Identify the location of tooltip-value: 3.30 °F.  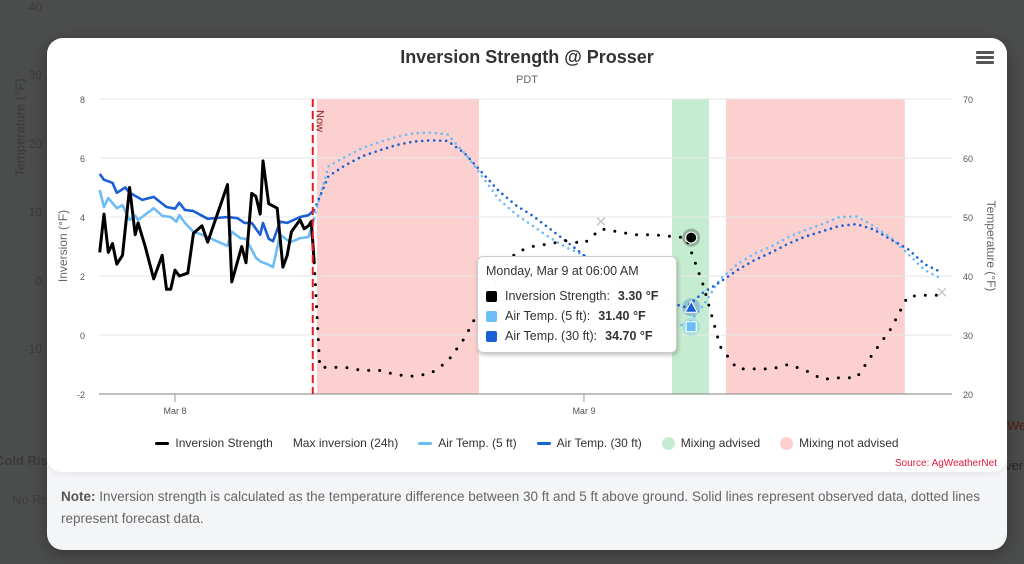
(638, 296).